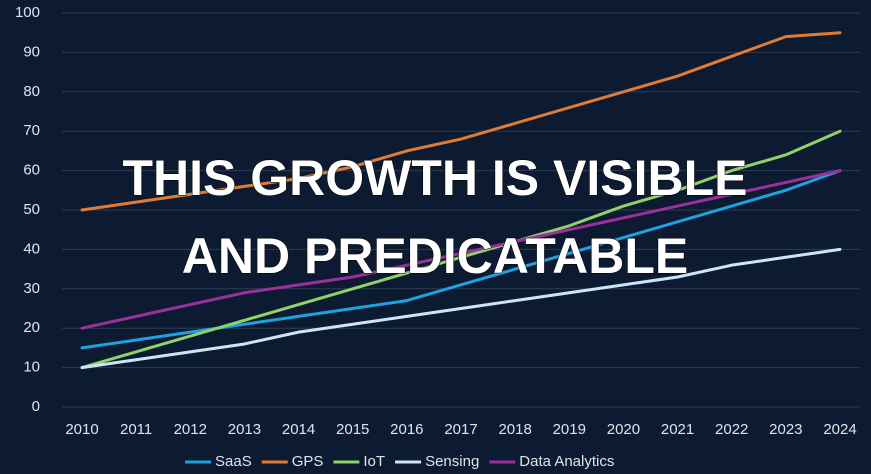 The height and width of the screenshot is (474, 871). I want to click on x-tick-label: 2013, so click(244, 429).